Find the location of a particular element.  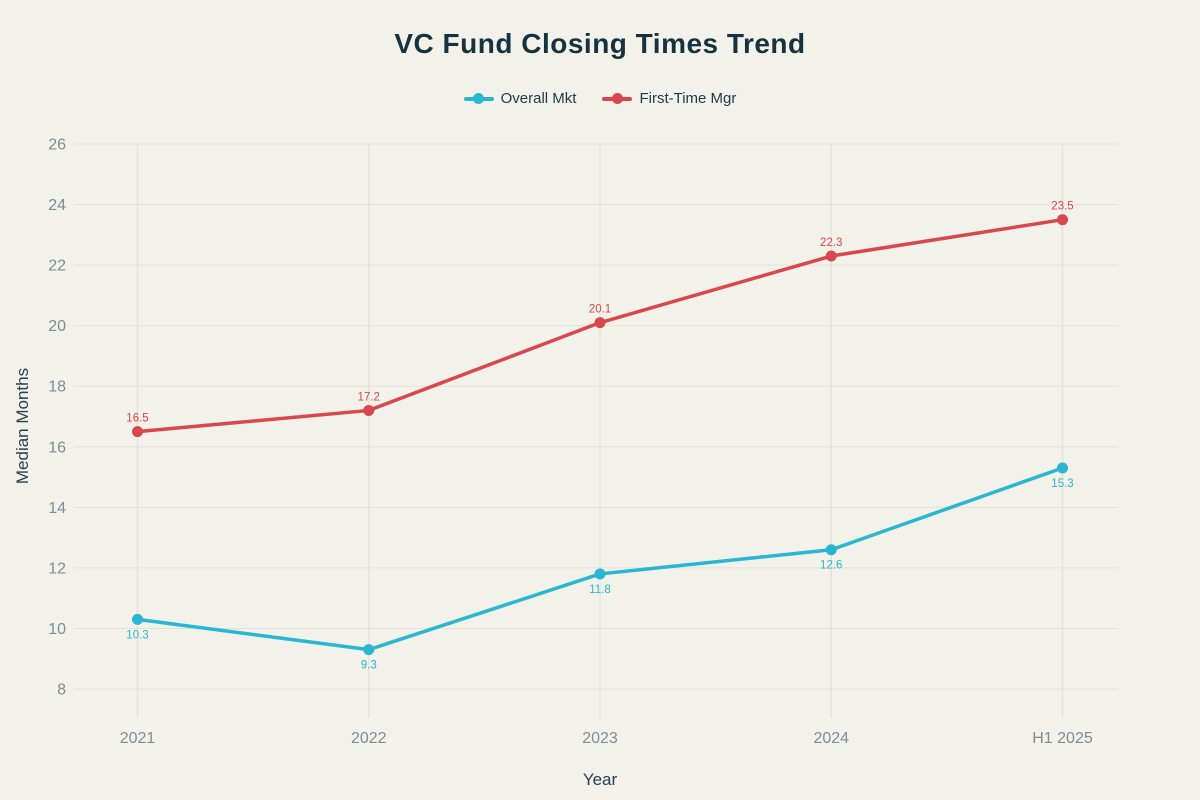

x-tick-label: 2024 is located at coordinates (831, 738).